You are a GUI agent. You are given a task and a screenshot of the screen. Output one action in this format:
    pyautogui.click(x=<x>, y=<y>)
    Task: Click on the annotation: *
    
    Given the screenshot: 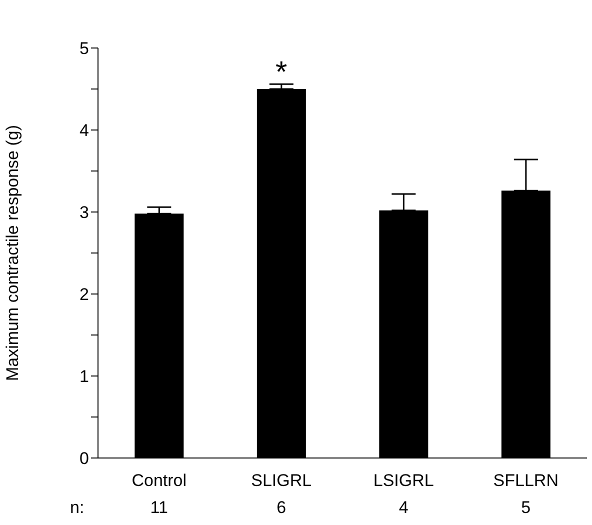 What is the action you would take?
    pyautogui.click(x=282, y=73)
    